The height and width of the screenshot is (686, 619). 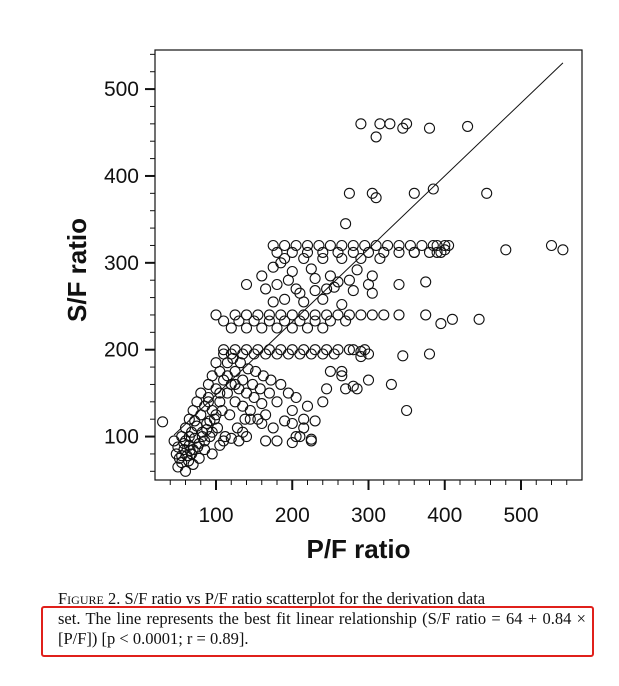 What do you see at coordinates (358, 549) in the screenshot?
I see `x-axis-title: P/F ratio` at bounding box center [358, 549].